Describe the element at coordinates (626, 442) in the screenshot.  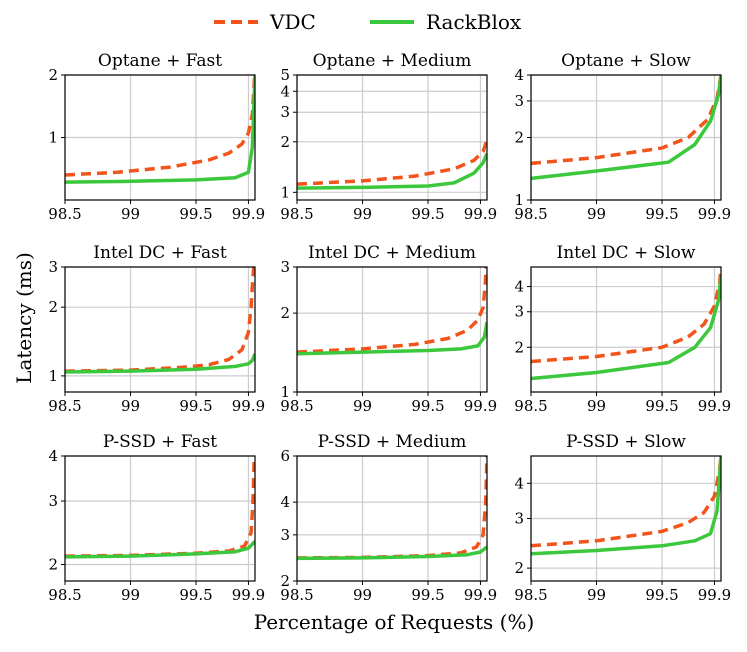
I see `panel-title: P-SSD + Slow` at that location.